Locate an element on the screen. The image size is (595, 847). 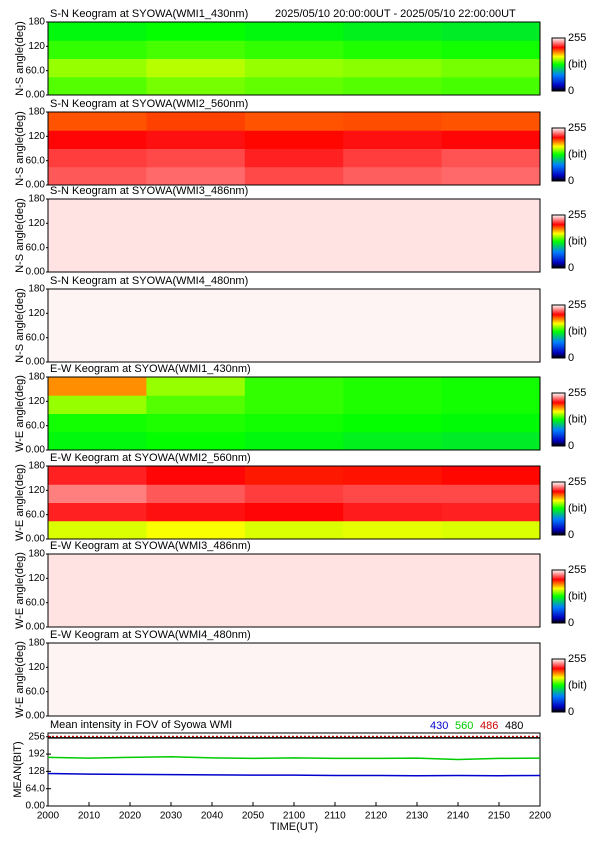
panel-title: Mean intensity in FOV of Syowa WMI is located at coordinates (141, 725).